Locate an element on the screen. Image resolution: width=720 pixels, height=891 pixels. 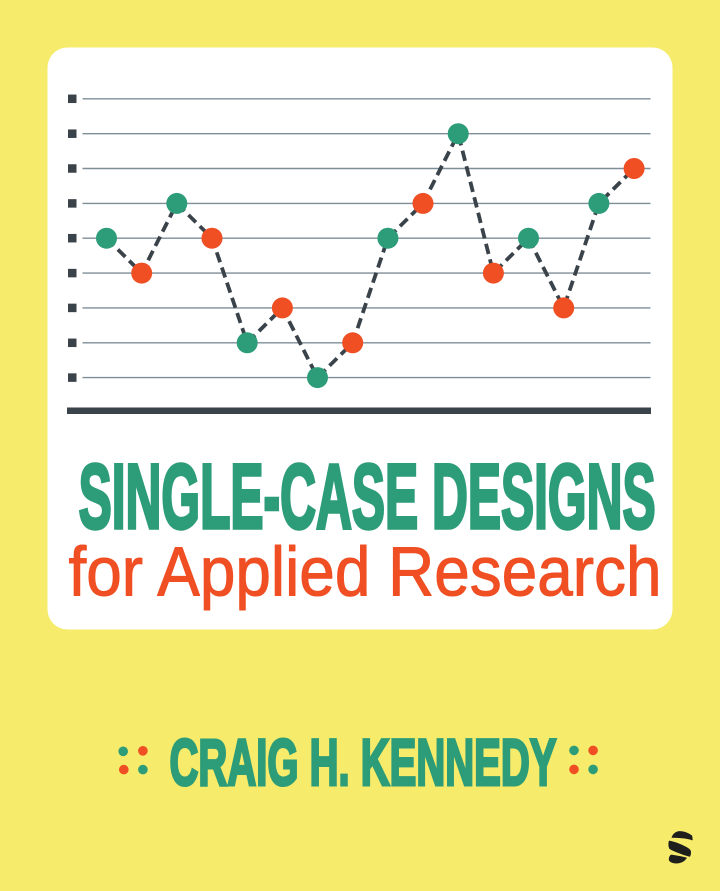
svg-text: SINGLE-CASE DESIGNS is located at coordinates (367, 497).